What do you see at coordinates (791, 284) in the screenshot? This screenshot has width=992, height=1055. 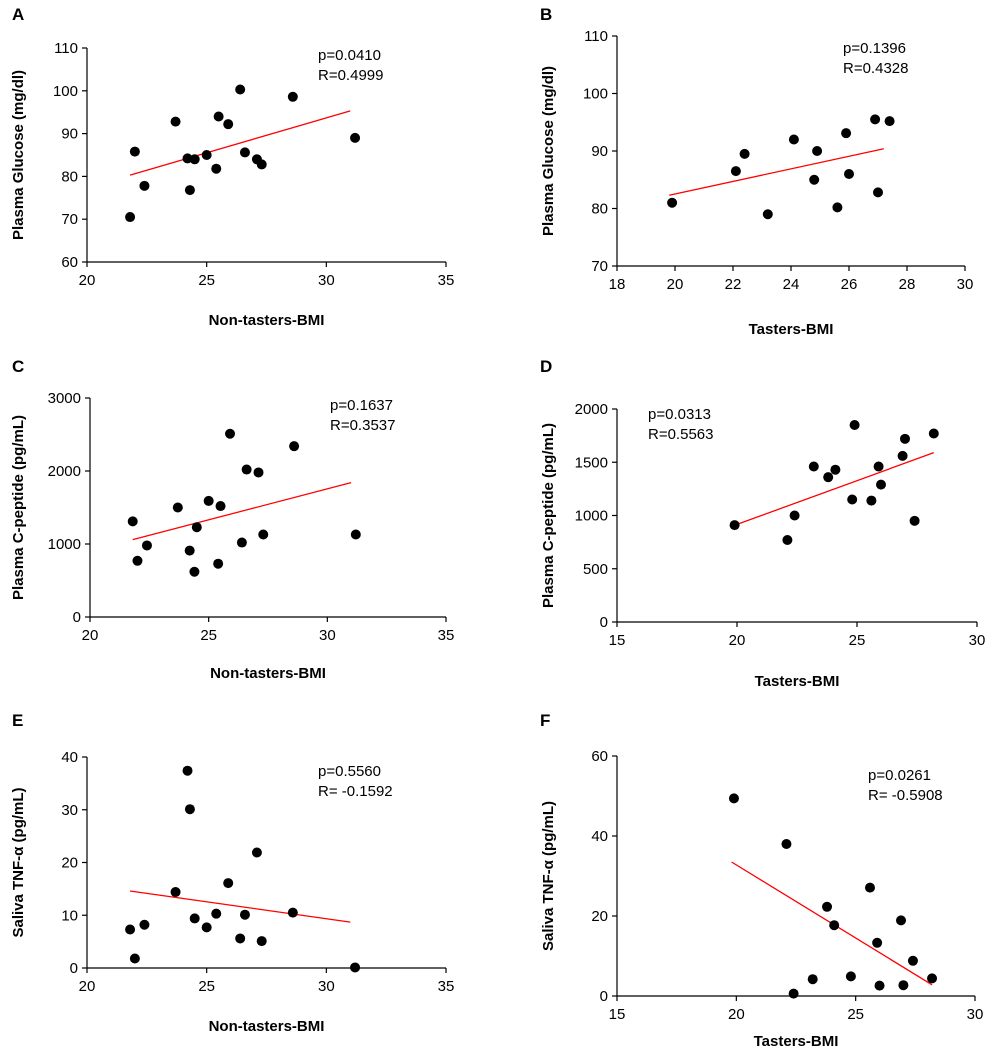 I see `x-tick-label: 24` at bounding box center [791, 284].